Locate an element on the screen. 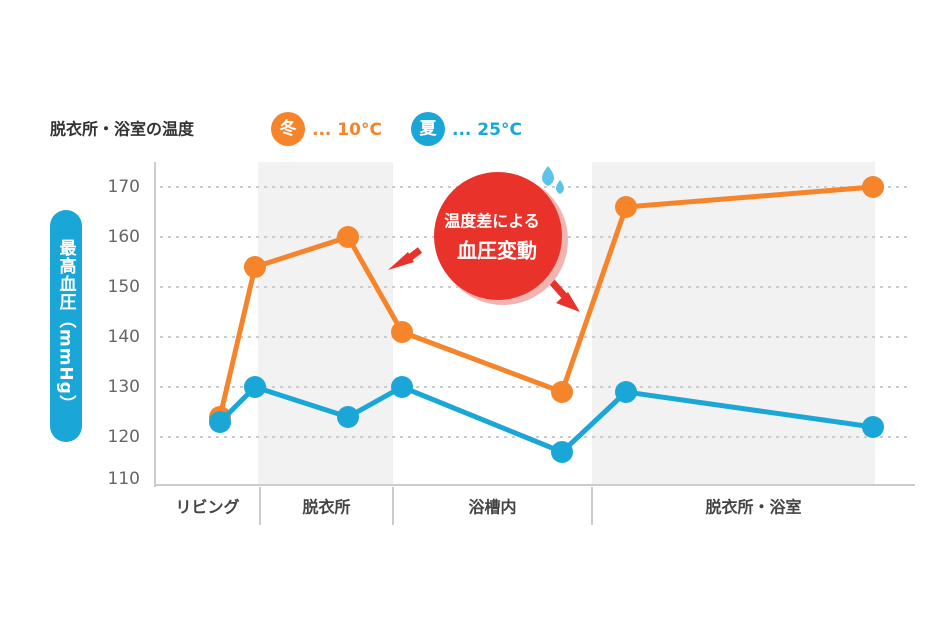 The image size is (948, 634). y-tick-label: 150 is located at coordinates (124, 287).